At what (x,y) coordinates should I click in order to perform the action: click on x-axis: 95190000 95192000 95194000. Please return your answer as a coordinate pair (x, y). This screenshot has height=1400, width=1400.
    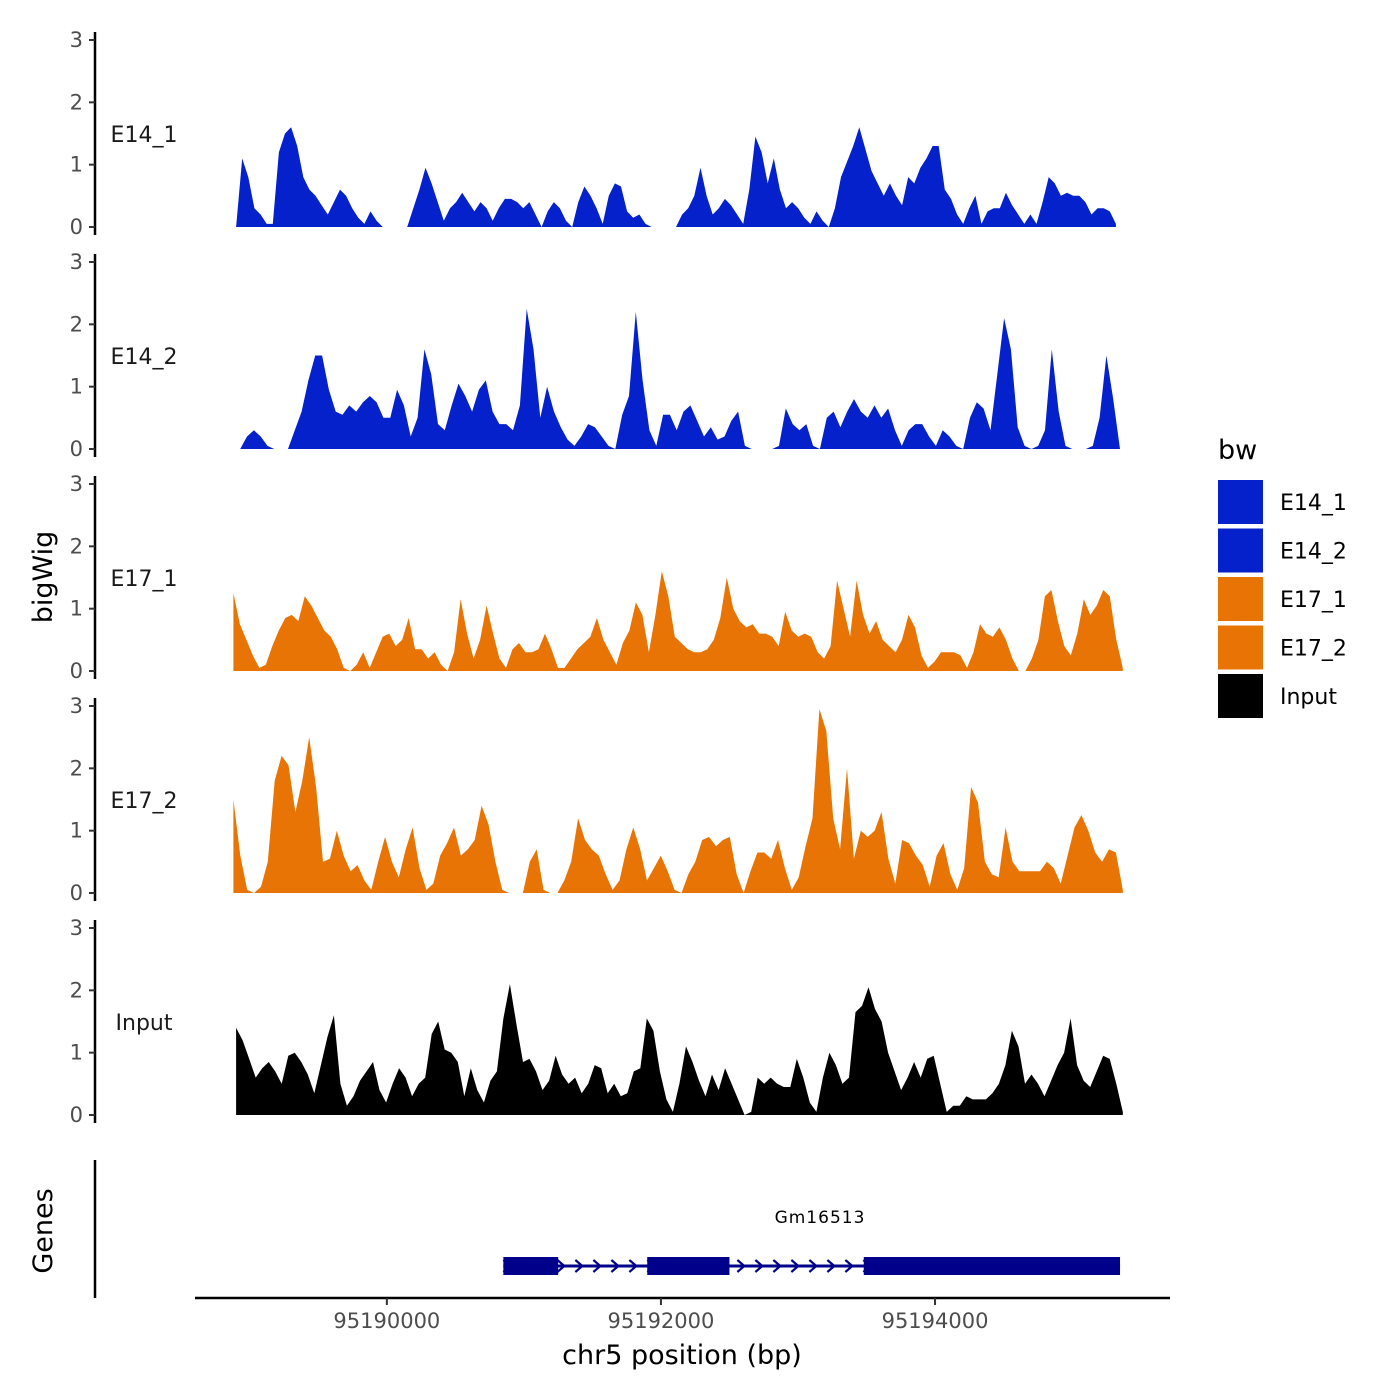
    Looking at the image, I should click on (682, 1314).